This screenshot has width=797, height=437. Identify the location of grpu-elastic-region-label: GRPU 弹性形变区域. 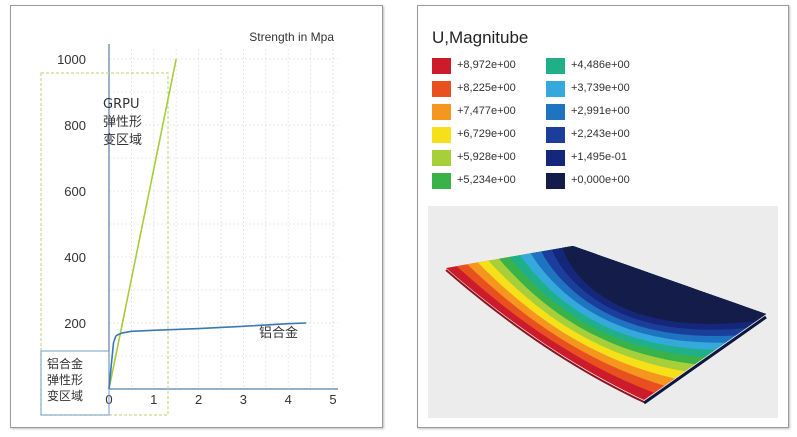
(122, 122).